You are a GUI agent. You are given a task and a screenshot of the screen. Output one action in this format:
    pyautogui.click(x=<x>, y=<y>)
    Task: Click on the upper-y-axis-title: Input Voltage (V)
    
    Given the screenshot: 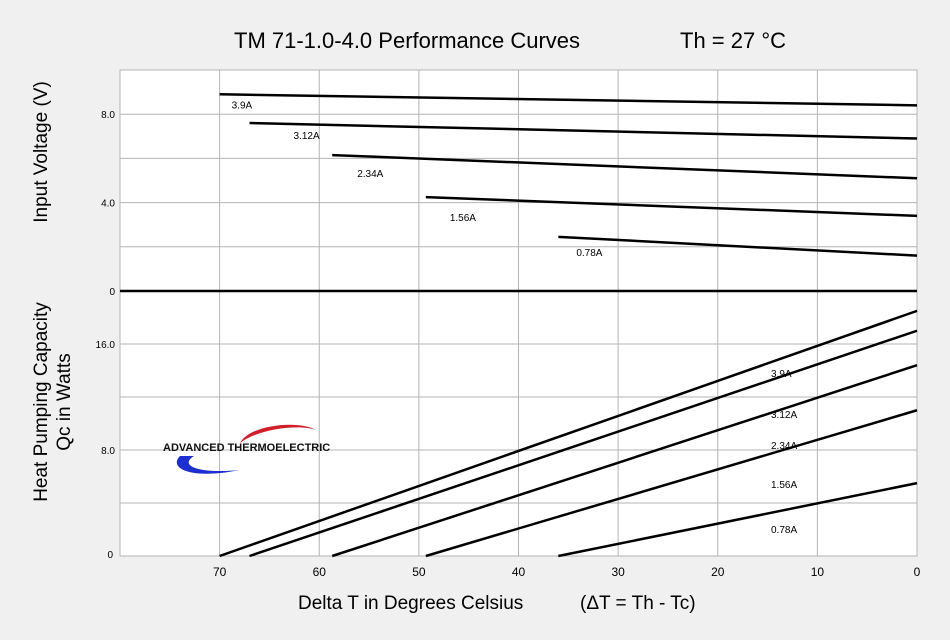 What is the action you would take?
    pyautogui.click(x=41, y=152)
    